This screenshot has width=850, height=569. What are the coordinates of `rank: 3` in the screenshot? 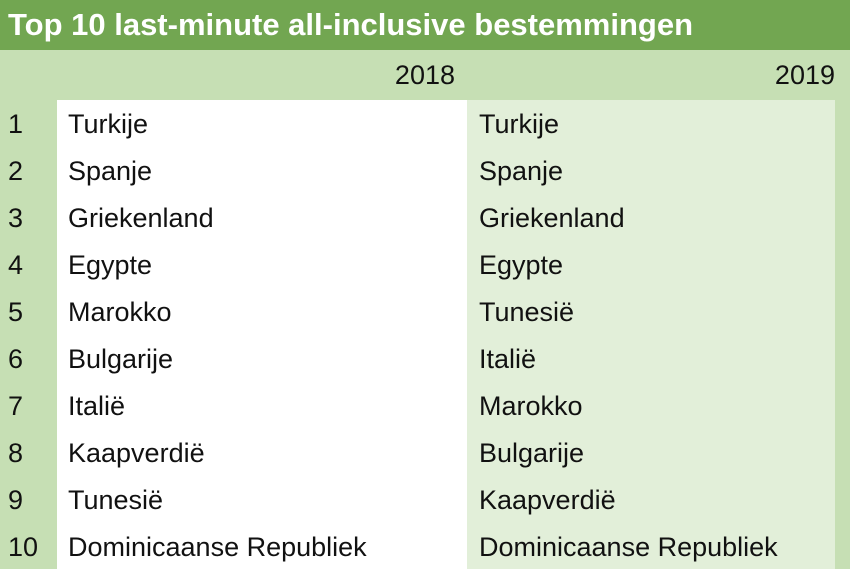 It's located at (16, 218).